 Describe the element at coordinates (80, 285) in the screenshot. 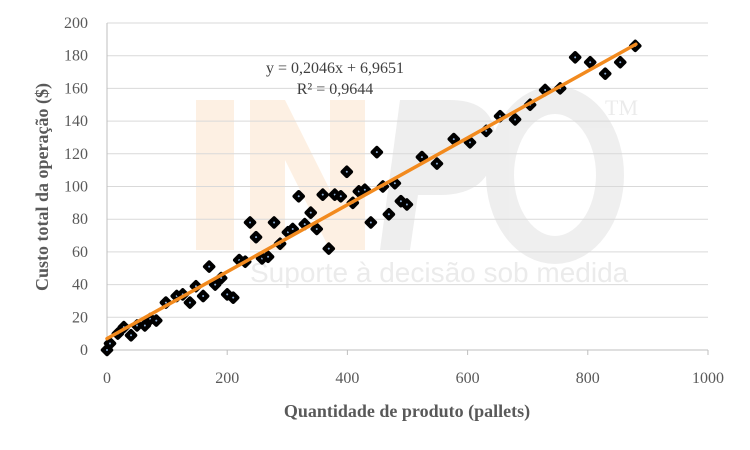

I see `y-tick-label: 40` at that location.